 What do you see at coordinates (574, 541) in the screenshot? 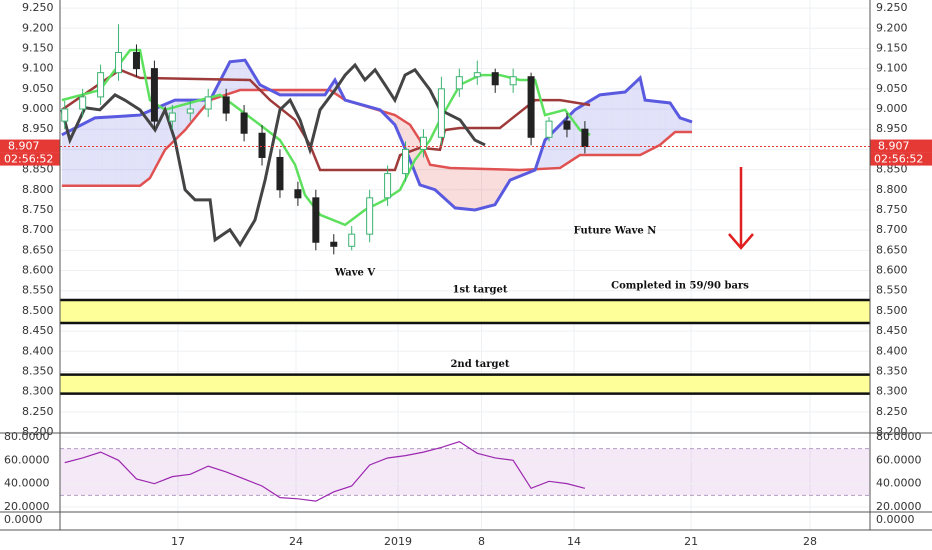
I see `x-tick-label: 14` at bounding box center [574, 541].